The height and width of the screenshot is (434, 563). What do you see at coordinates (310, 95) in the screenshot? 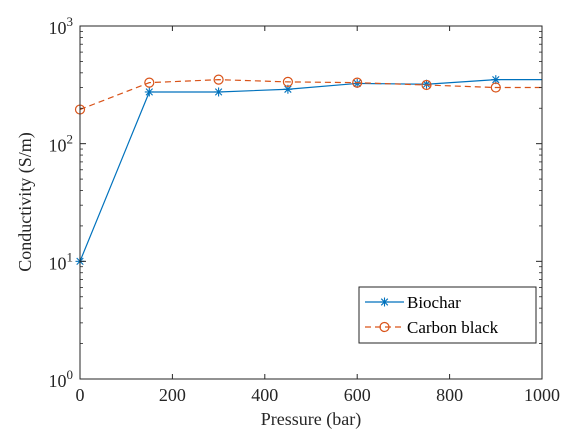
I see `series-line-carbon-black` at bounding box center [310, 95].